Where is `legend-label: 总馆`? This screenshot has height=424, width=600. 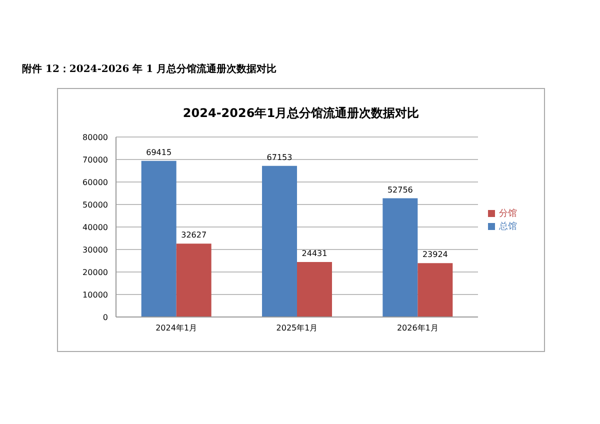
legend-label: 总馆 is located at coordinates (508, 227).